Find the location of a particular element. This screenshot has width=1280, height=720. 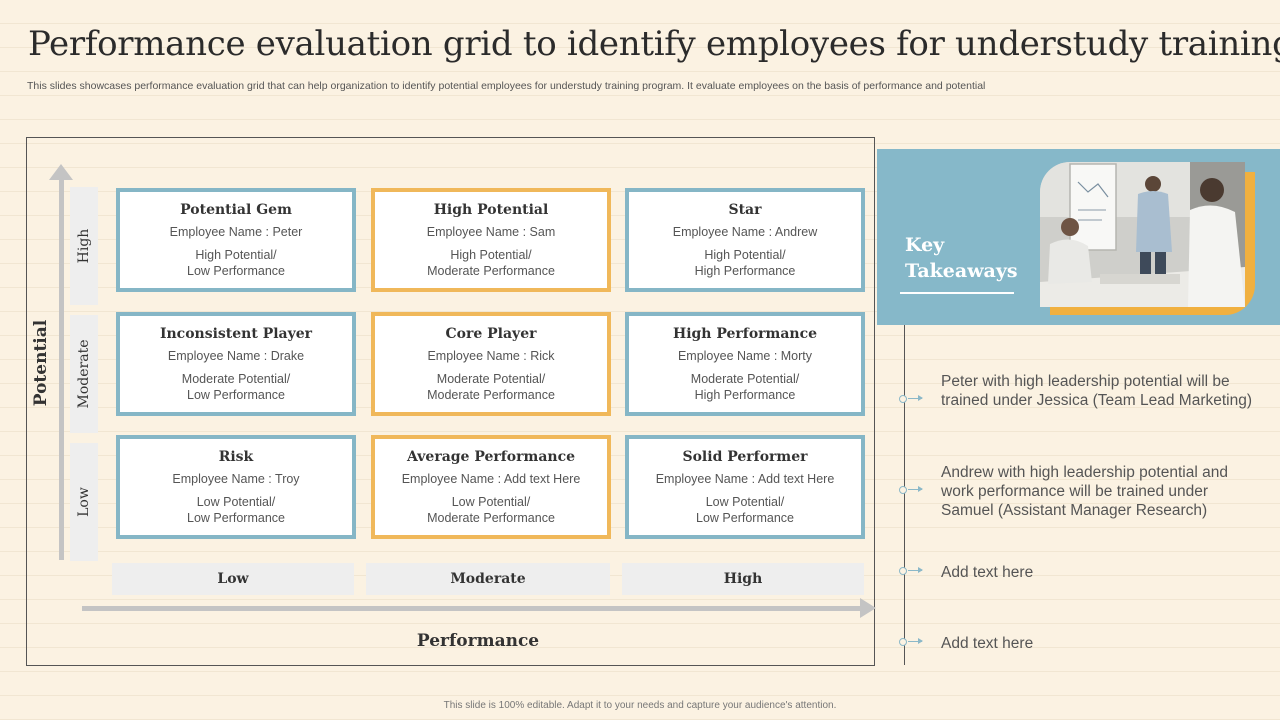

cell-employee: Employee Name : Drake is located at coordinates (236, 356).